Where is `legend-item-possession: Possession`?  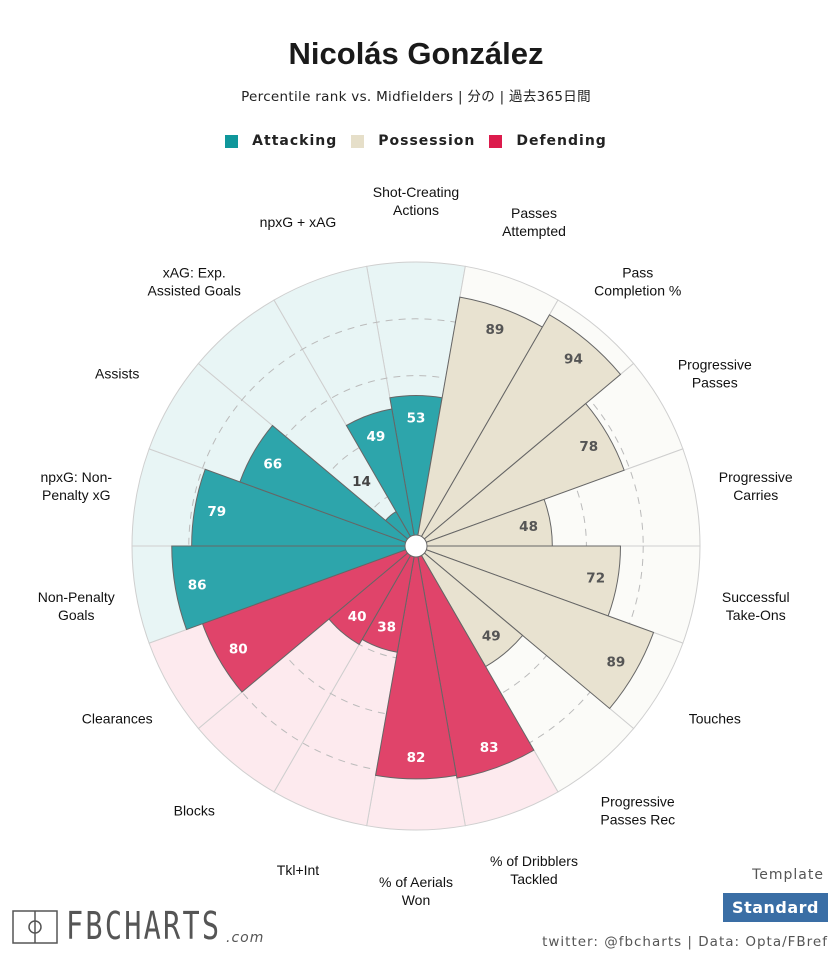
legend-item-possession: Possession is located at coordinates (413, 141).